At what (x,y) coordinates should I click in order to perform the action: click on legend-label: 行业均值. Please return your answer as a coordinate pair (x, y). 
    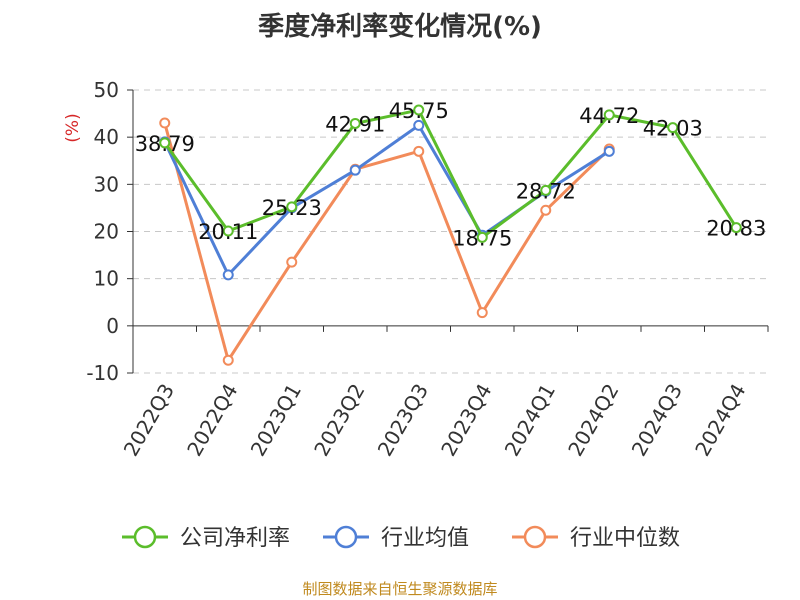
    Looking at the image, I should click on (425, 538).